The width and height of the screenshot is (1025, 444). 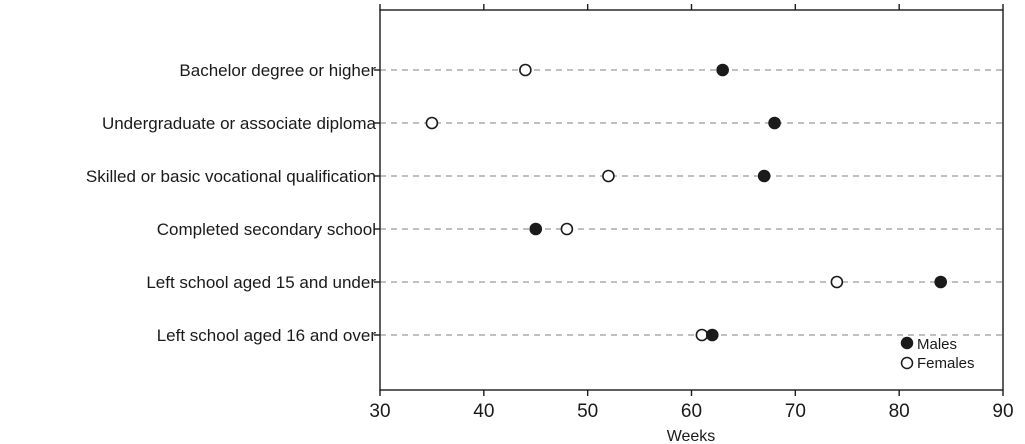 I want to click on x-tick-label: 70, so click(x=795, y=411).